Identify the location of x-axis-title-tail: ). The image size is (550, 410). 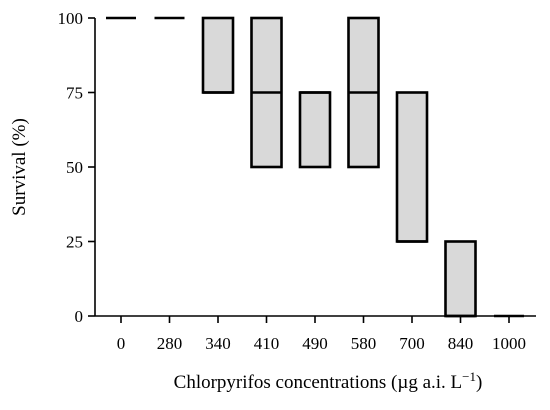
(479, 382).